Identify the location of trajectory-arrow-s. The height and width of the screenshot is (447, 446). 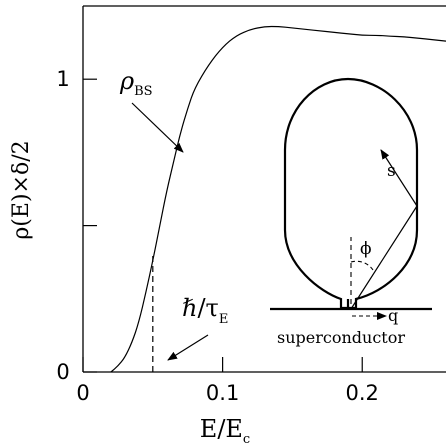
(399, 178).